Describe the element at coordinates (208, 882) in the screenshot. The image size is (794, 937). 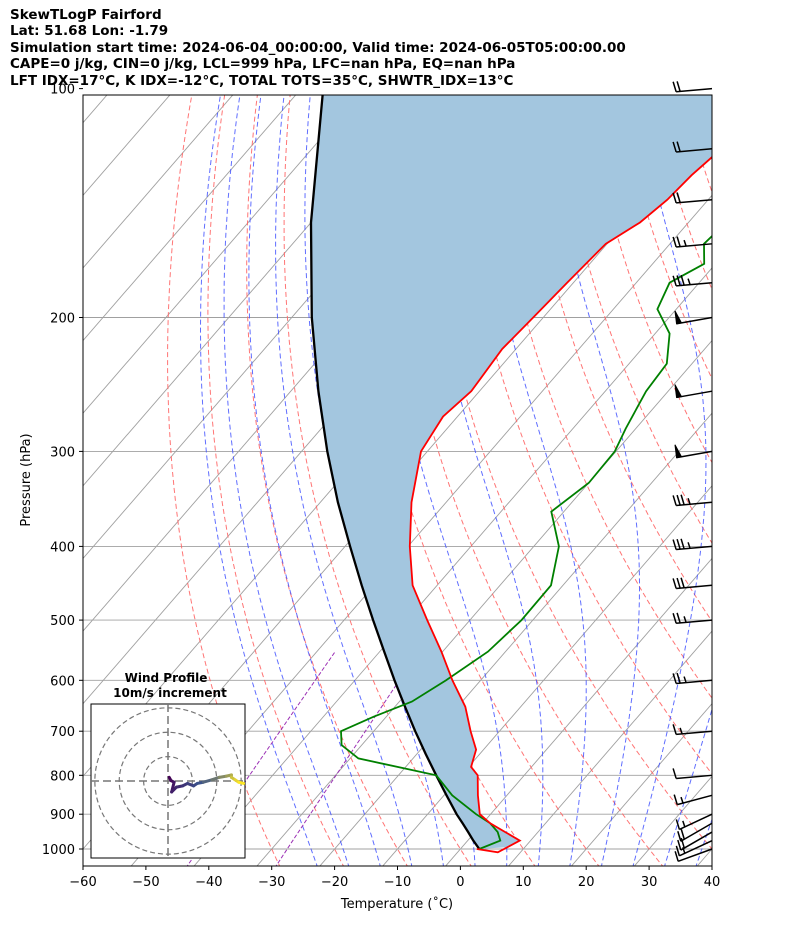
I see `x-tick-label: −40` at that location.